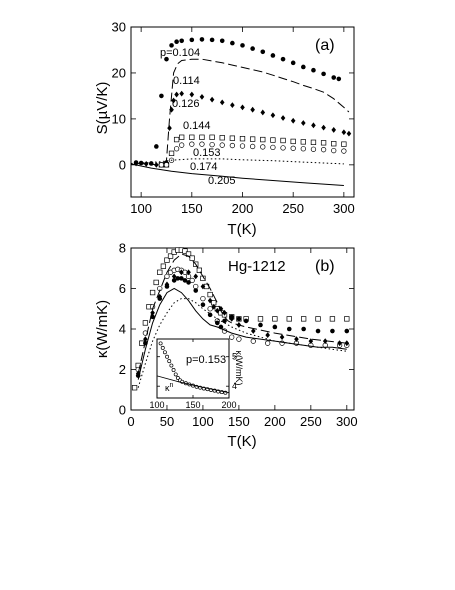 Image resolution: width=455 pixels, height=590 pixels. What do you see at coordinates (130, 421) in the screenshot?
I see `x-tick-label: 0` at bounding box center [130, 421].